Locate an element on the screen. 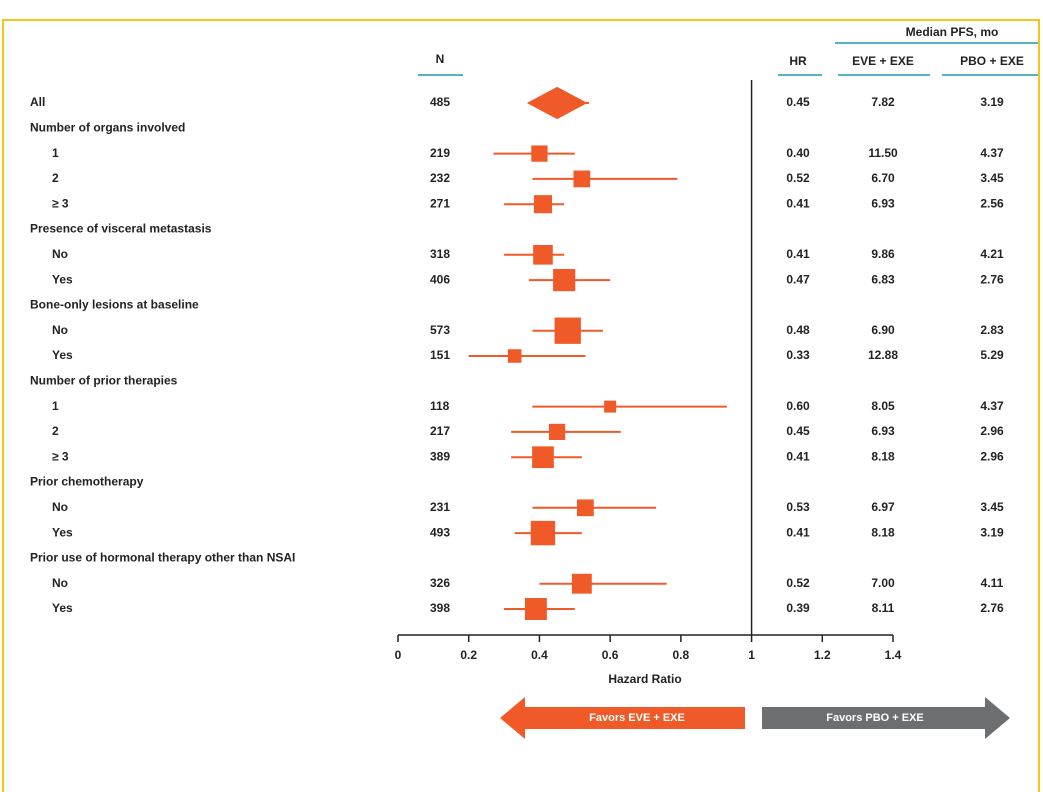 The width and height of the screenshot is (1043, 792). column-header: N is located at coordinates (440, 59).